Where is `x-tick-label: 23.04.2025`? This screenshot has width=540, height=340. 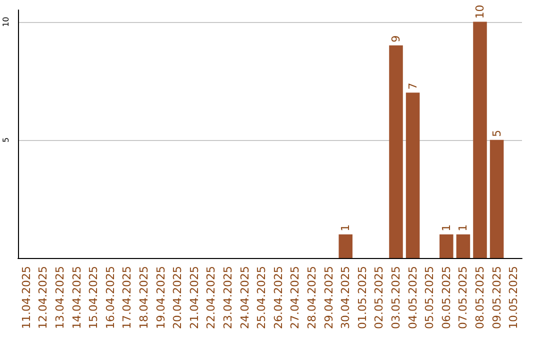 x-tick-label: 23.04.2025 is located at coordinates (228, 298).